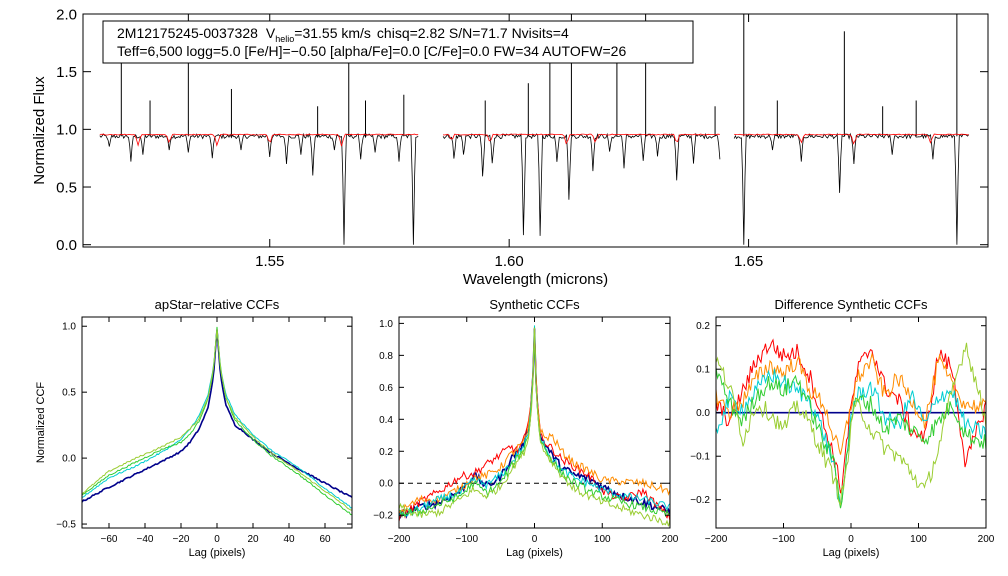 This screenshot has height=576, width=1008. What do you see at coordinates (332, 33) in the screenshot?
I see `annotation-vhelio-value: =31.55 km/s` at bounding box center [332, 33].